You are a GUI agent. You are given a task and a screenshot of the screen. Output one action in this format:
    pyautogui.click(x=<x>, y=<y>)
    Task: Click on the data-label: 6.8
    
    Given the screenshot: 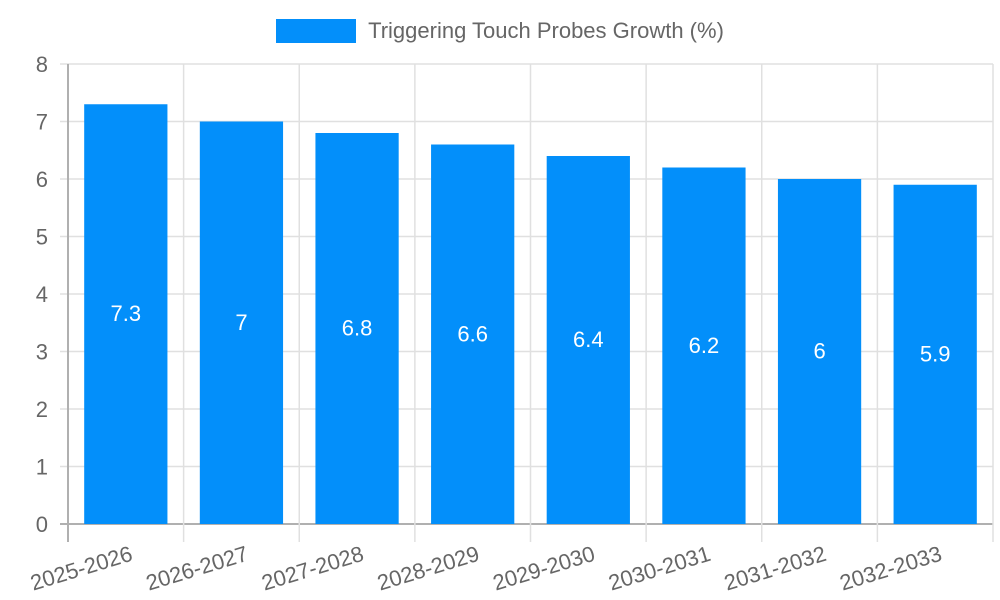 What is the action you would take?
    pyautogui.click(x=357, y=328)
    